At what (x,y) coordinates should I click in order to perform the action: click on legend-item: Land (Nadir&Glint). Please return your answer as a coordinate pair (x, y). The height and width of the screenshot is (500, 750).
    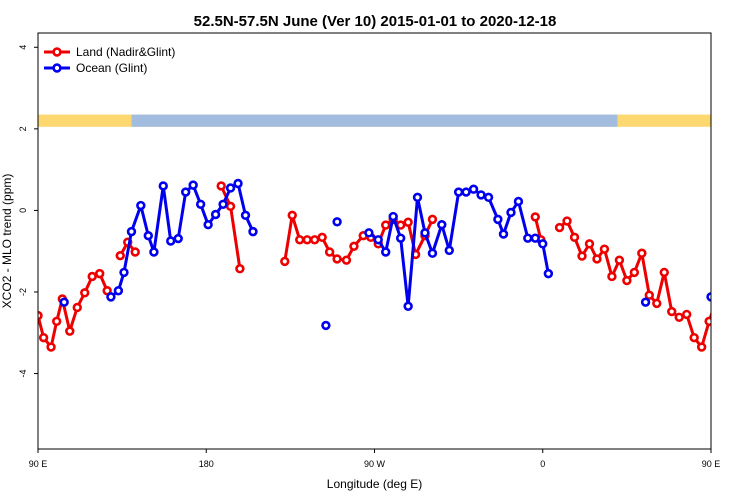
    Looking at the image, I should click on (109, 52).